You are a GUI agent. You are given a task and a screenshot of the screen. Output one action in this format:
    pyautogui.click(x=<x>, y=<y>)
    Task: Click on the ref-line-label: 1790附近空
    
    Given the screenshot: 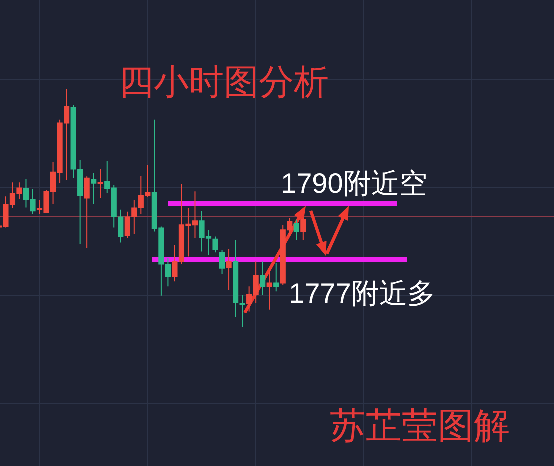 What is the action you would take?
    pyautogui.click(x=354, y=183)
    